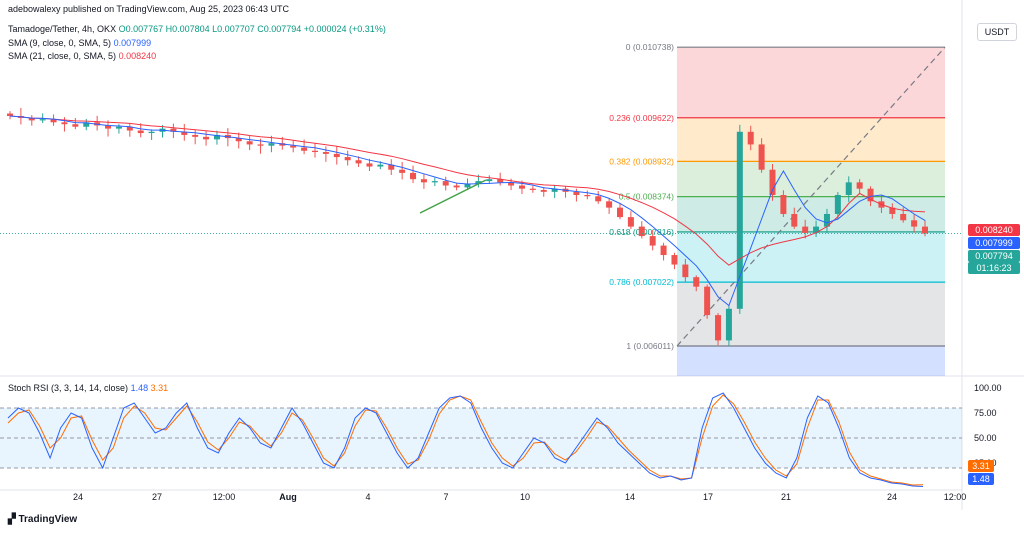 This screenshot has height=534, width=1024. I want to click on fib-level-label: 0.382 (0.008932), so click(641, 161).